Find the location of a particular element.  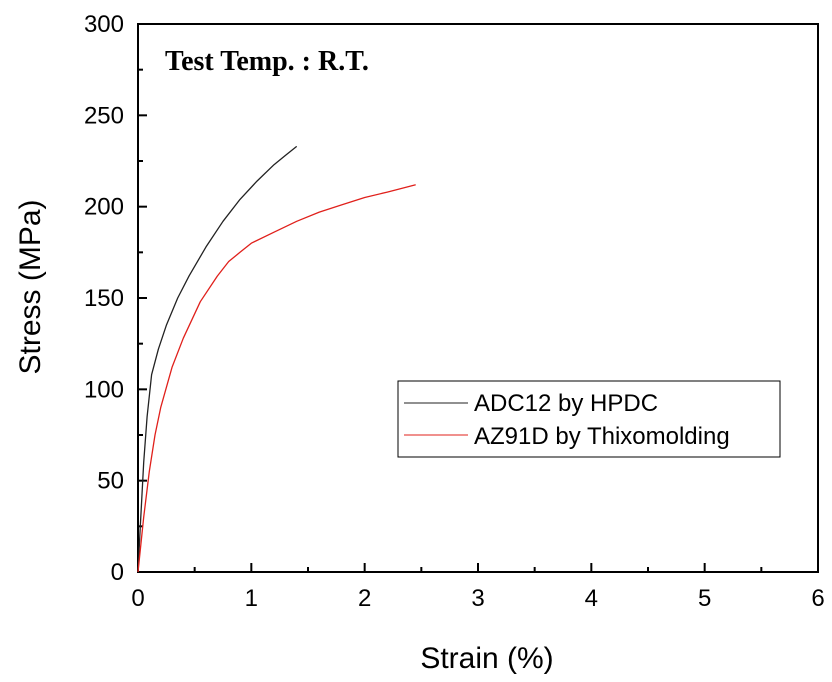

legend: ADC12 by HPDC AZ91D by Thixomolding is located at coordinates (589, 419).